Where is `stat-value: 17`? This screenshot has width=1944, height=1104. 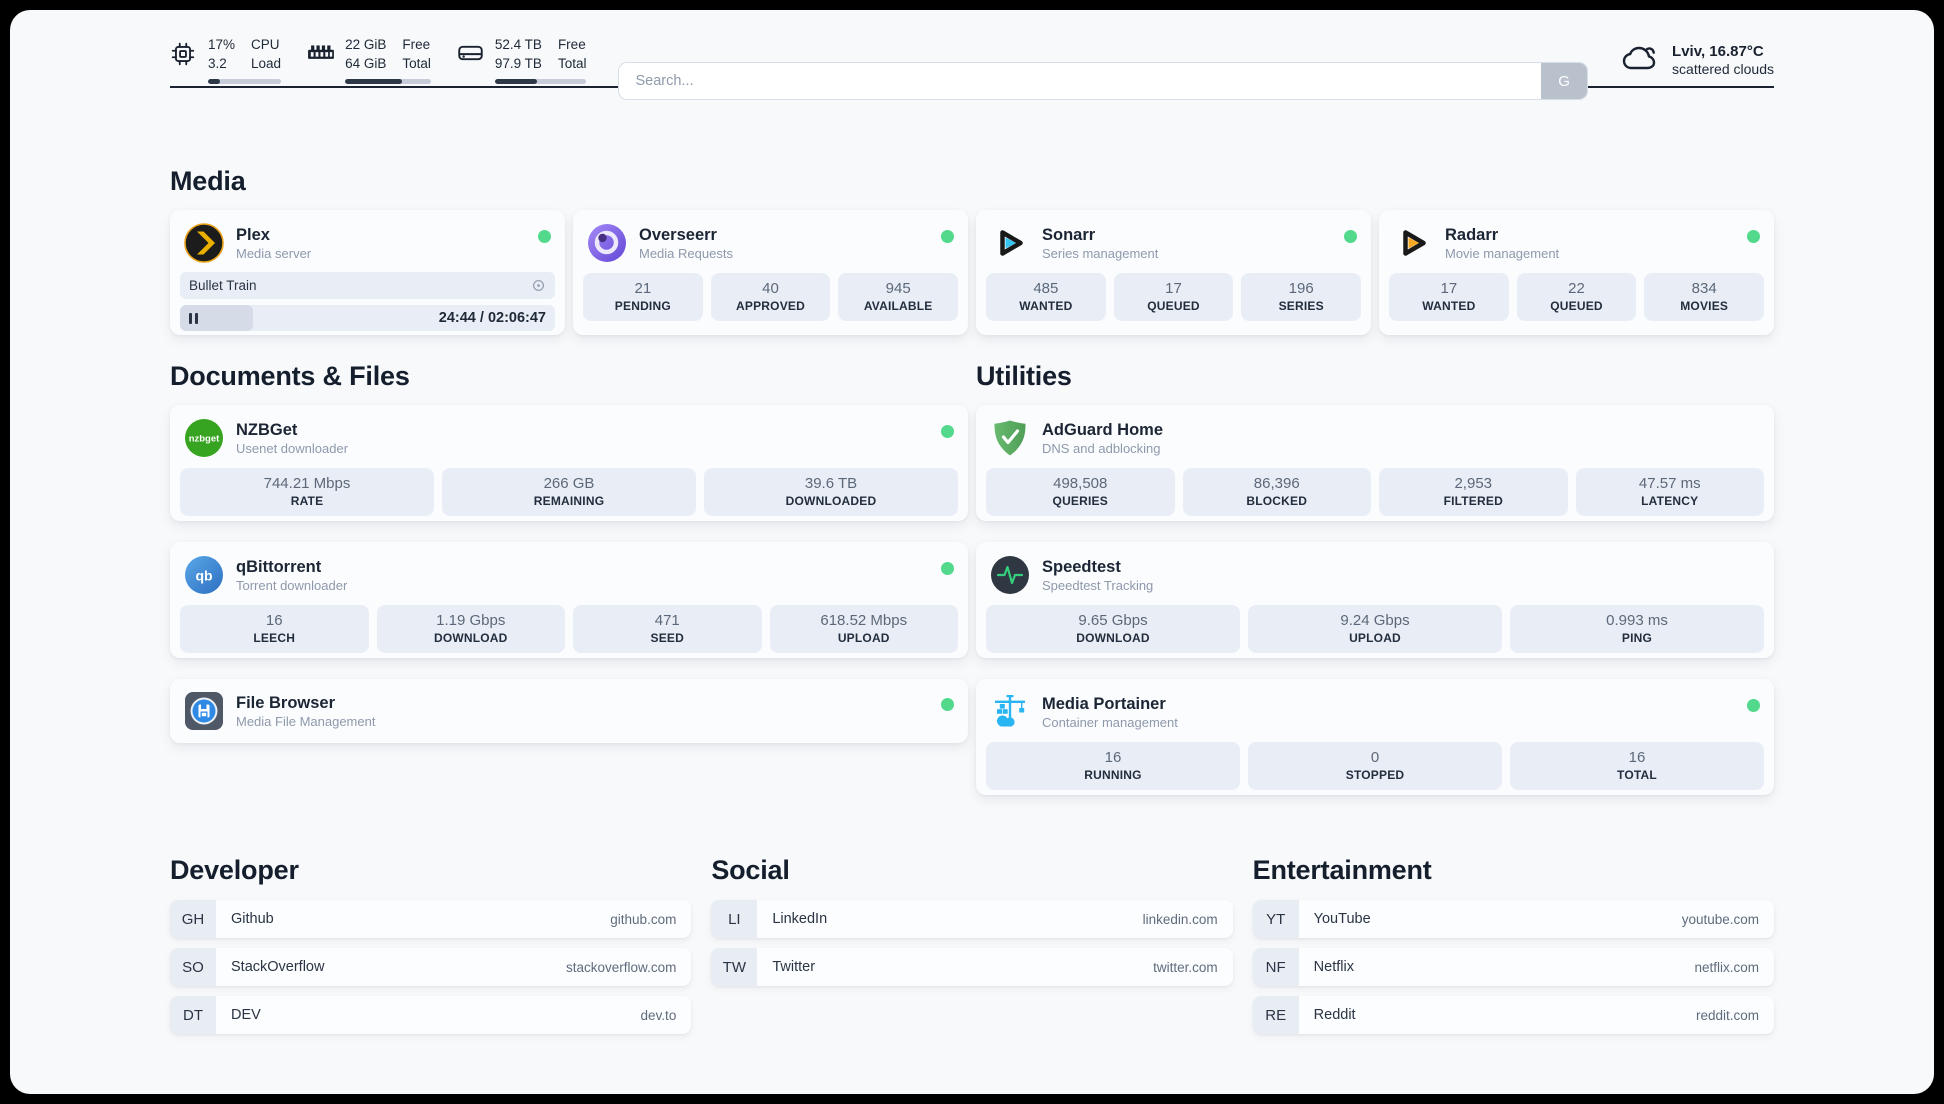
stat-value: 17 is located at coordinates (1449, 288).